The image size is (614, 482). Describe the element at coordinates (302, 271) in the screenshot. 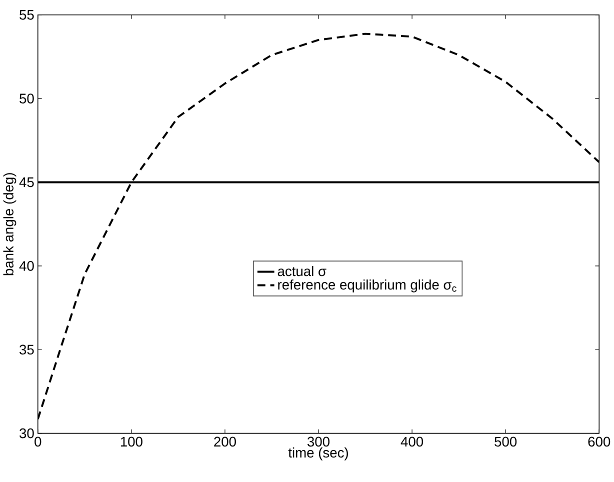

I see `legend-label: actual σ` at that location.